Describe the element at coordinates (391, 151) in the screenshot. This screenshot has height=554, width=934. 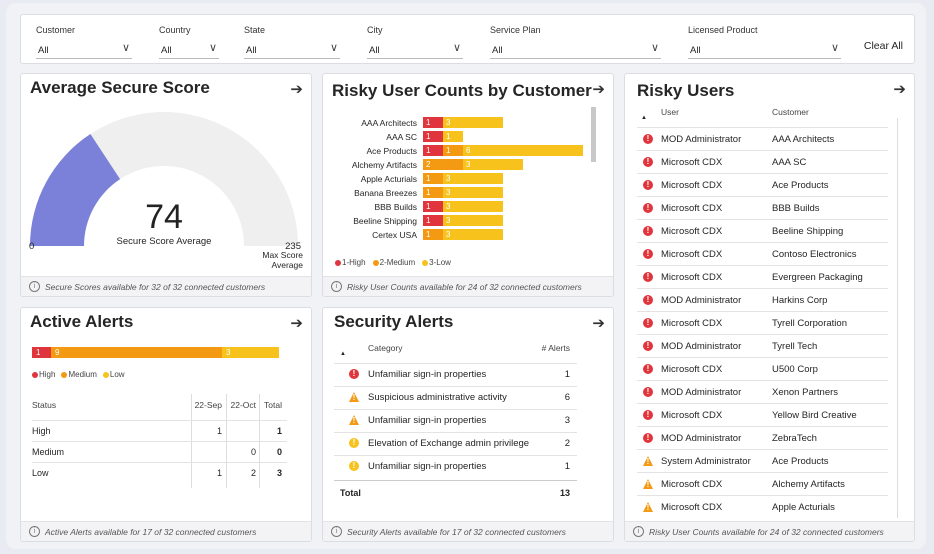
I see `customer-label: Ace Products` at that location.